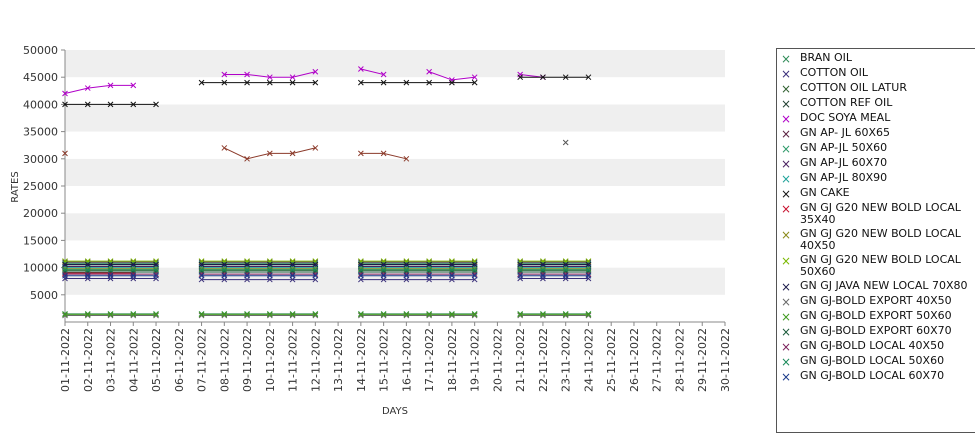  What do you see at coordinates (853, 87) in the screenshot?
I see `legend-label: COTTON OIL LATUR` at bounding box center [853, 87].